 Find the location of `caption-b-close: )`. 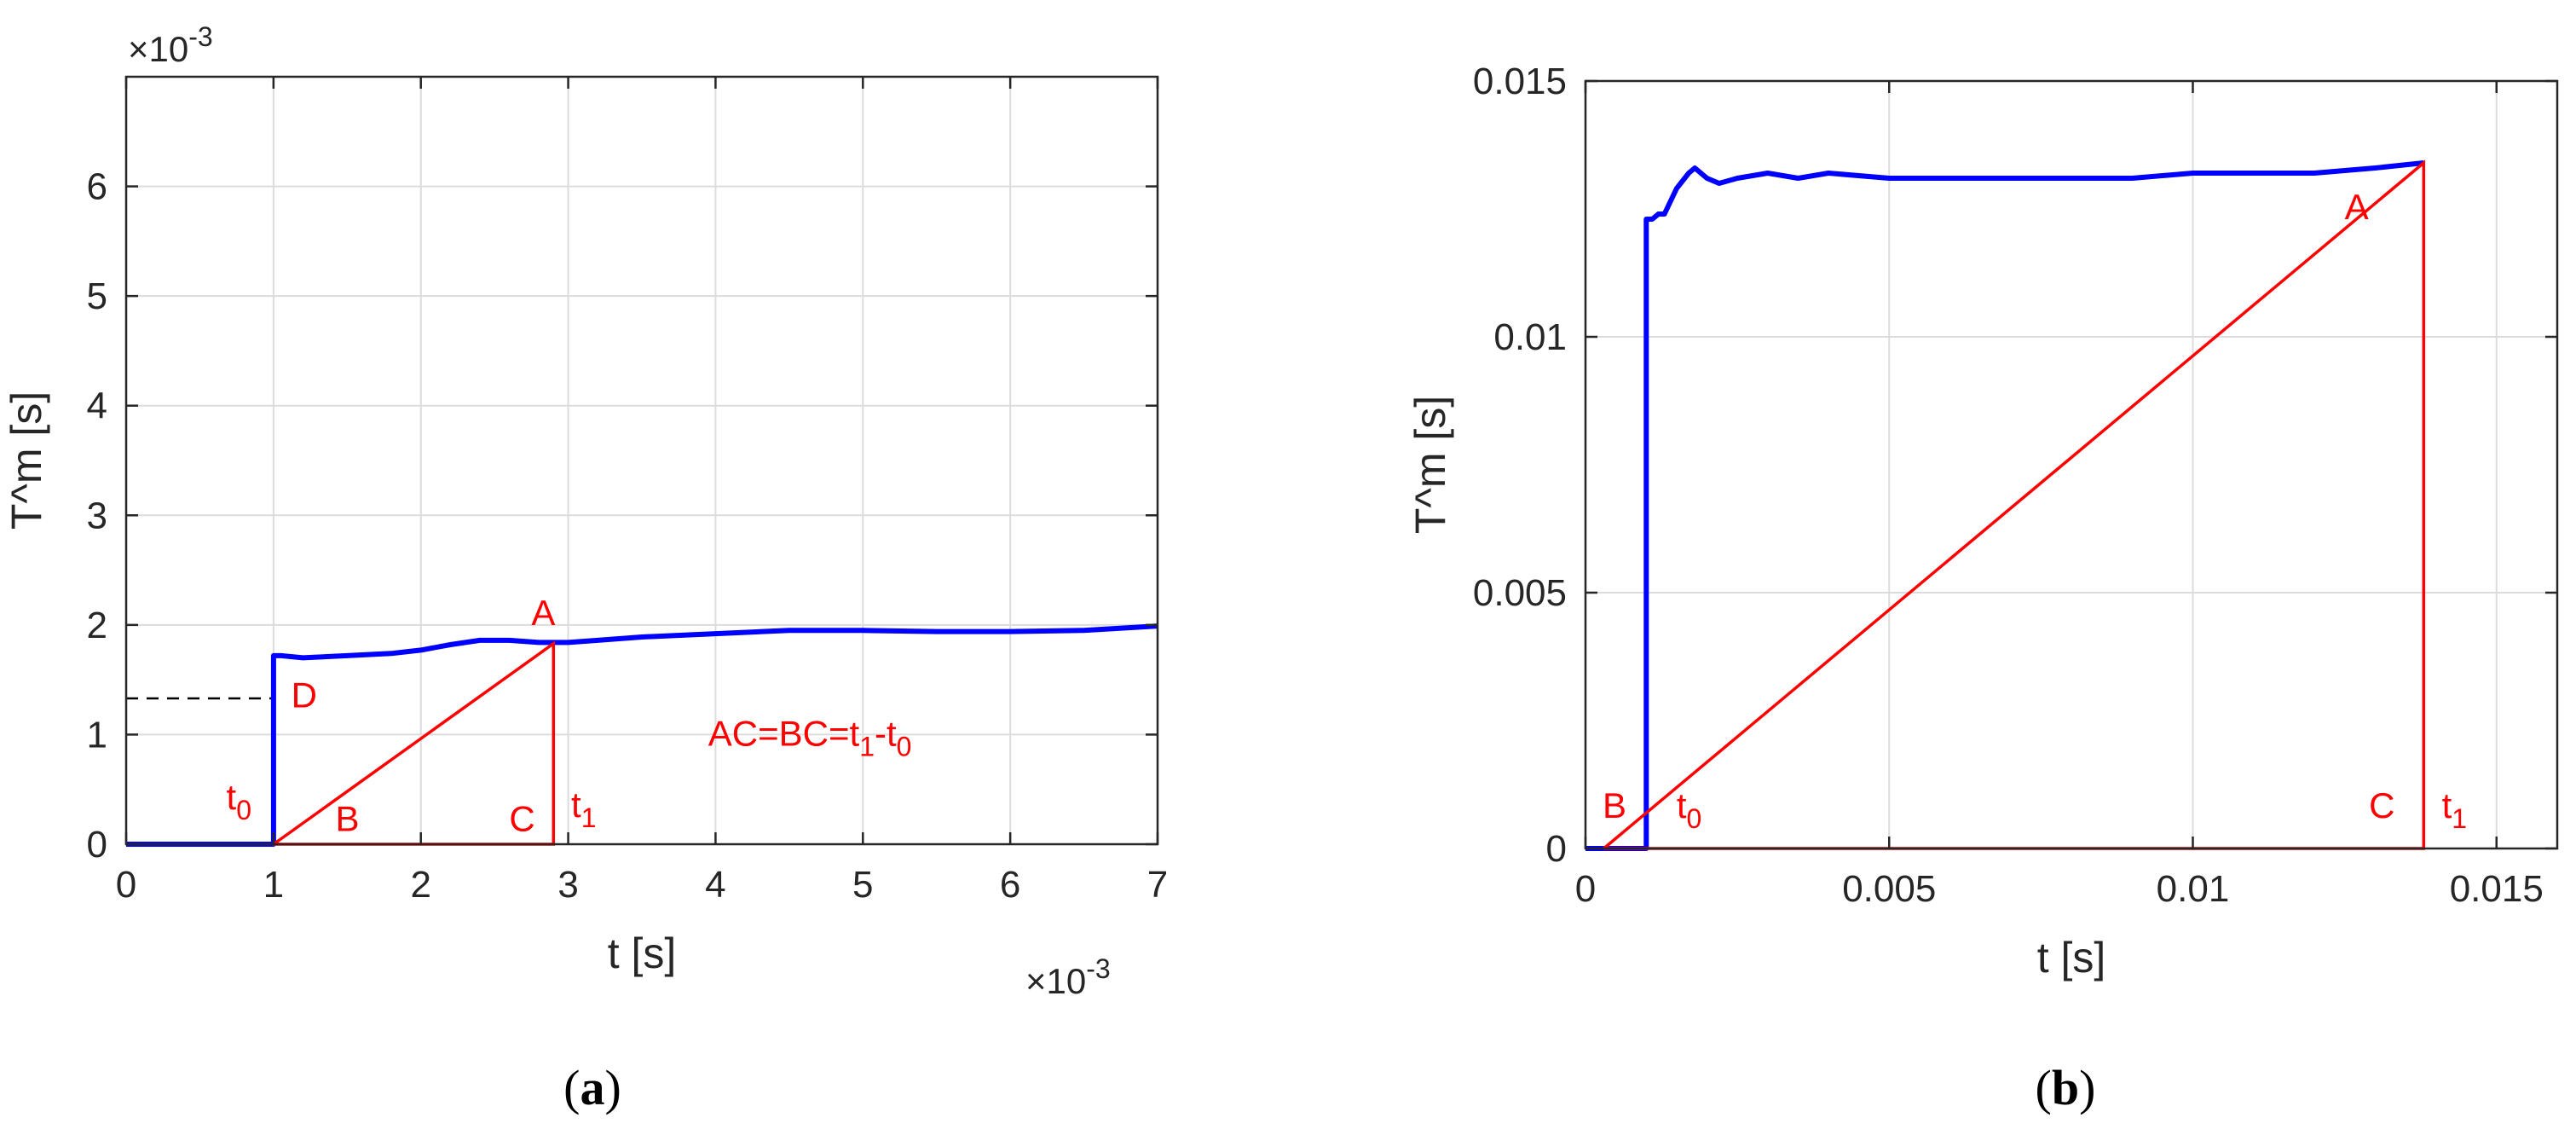

caption-b-close: ) is located at coordinates (2087, 1087).